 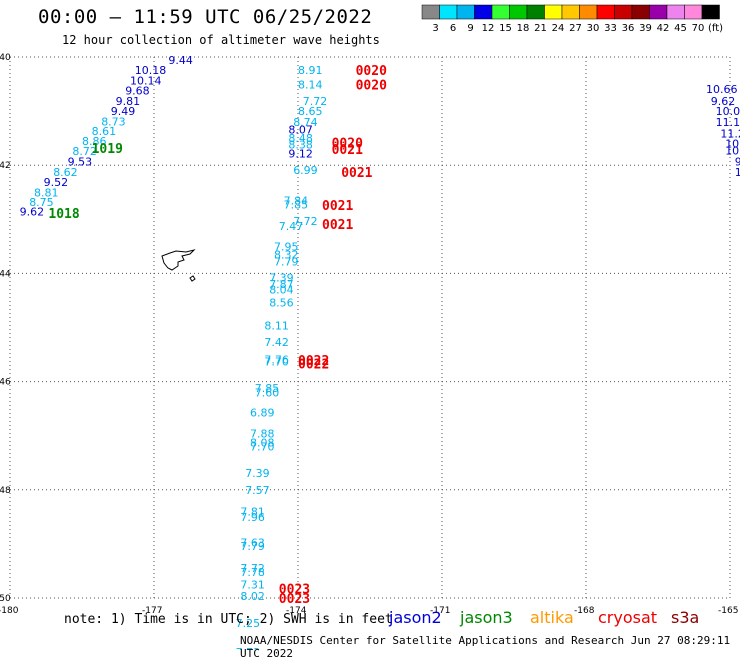 I want to click on legend-label: 36, so click(x=628, y=28).